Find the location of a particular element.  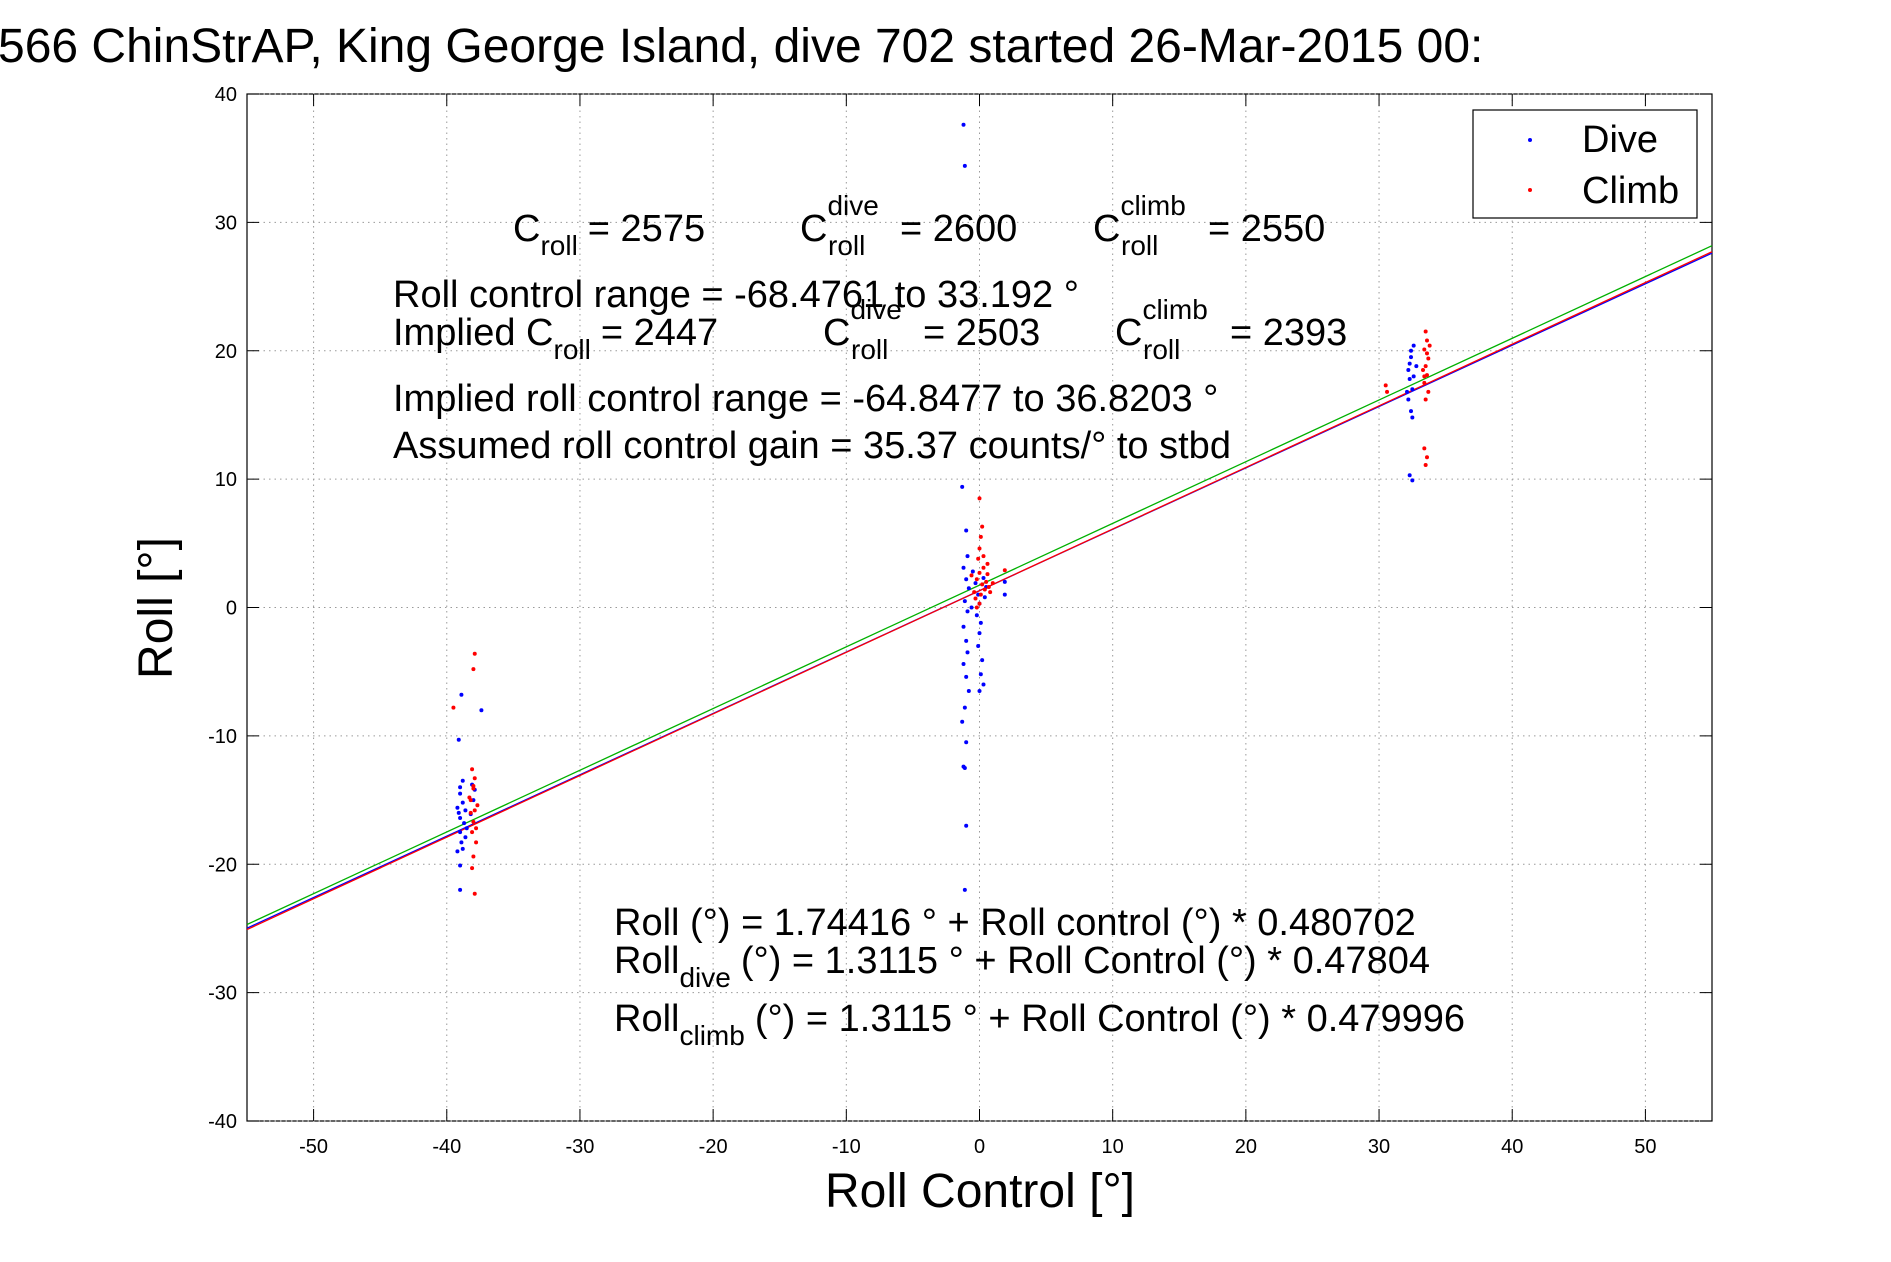

x-tick-label: 40 is located at coordinates (1512, 1147).